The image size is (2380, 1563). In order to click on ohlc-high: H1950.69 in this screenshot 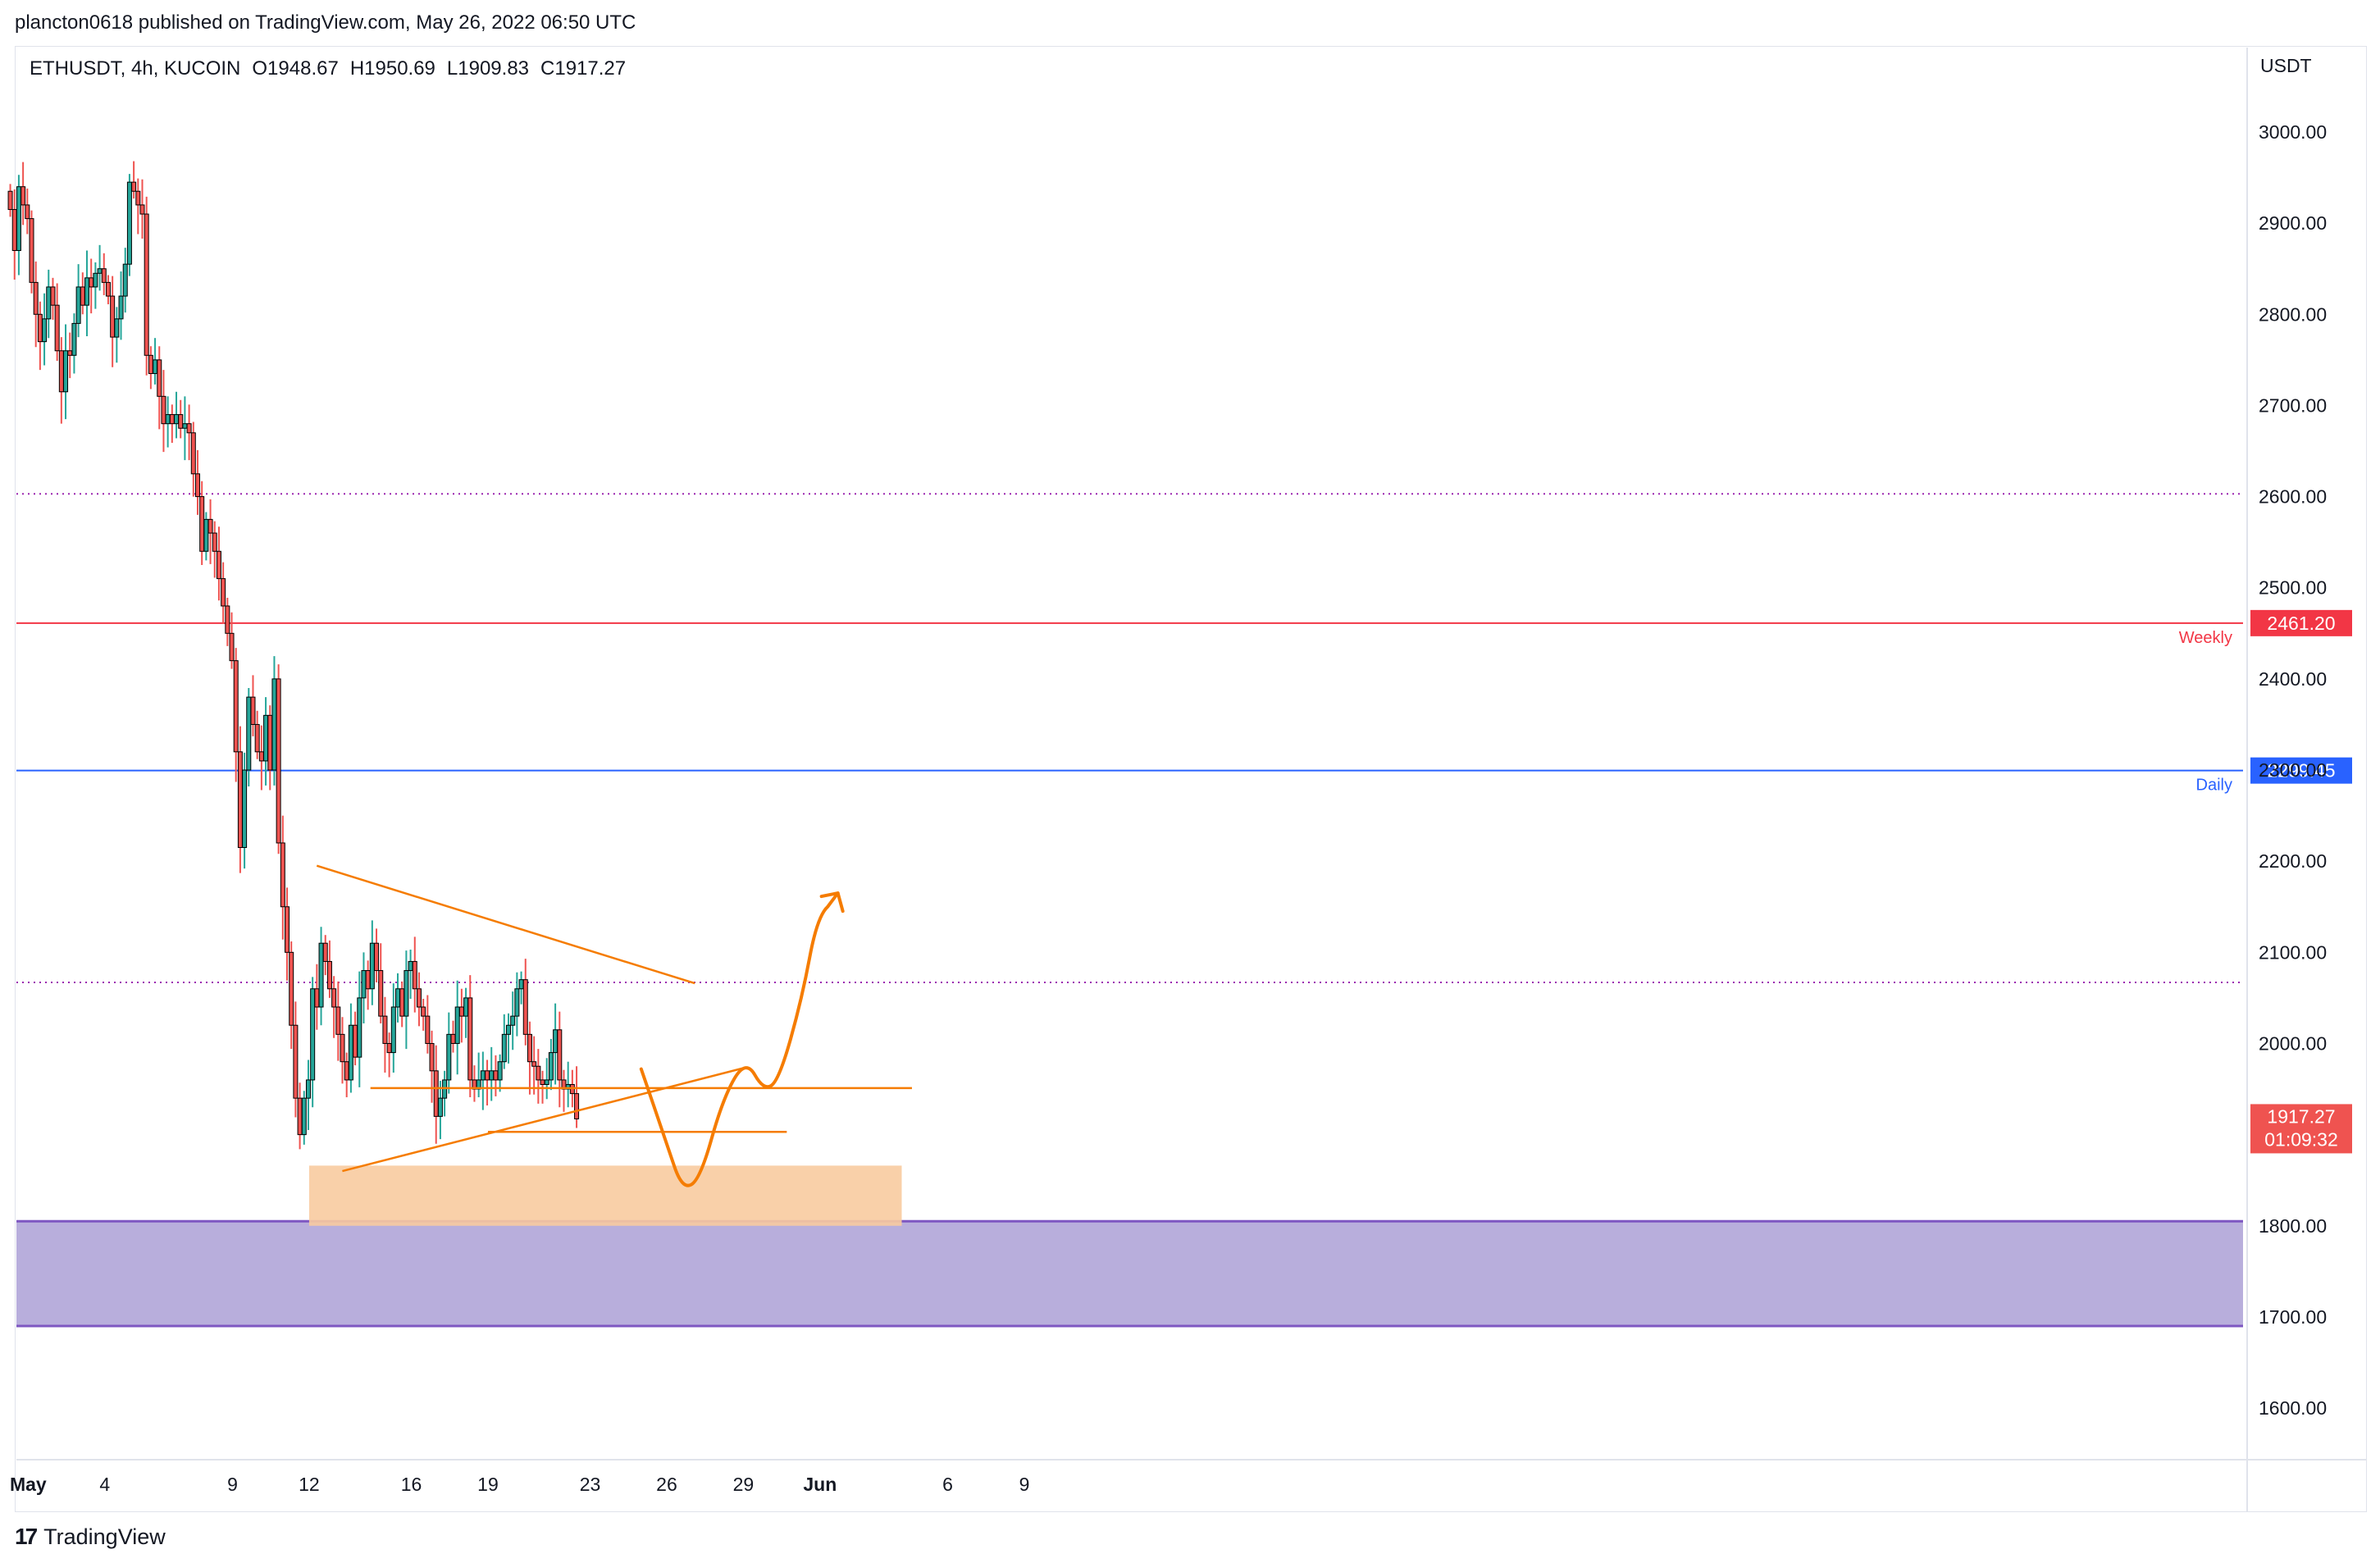, I will do `click(392, 68)`.